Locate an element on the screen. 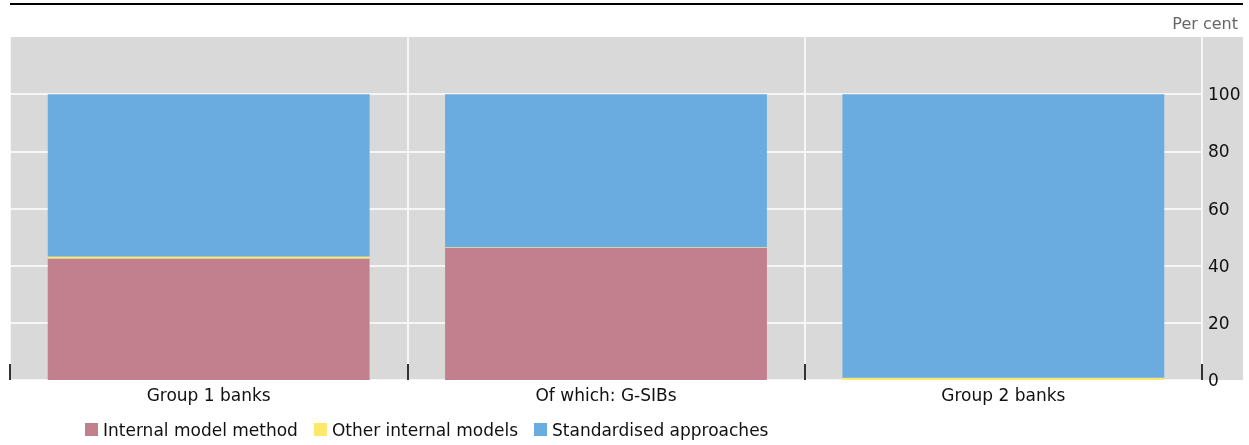 This screenshot has width=1249, height=445. x-tick-label: Group 2 banks is located at coordinates (1003, 394).